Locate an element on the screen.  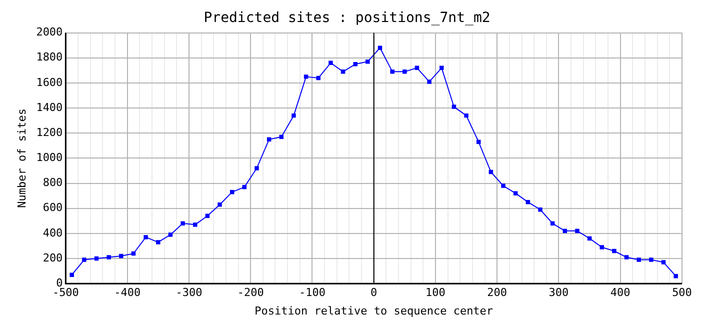
y-tick-label: 600 is located at coordinates (52, 207).